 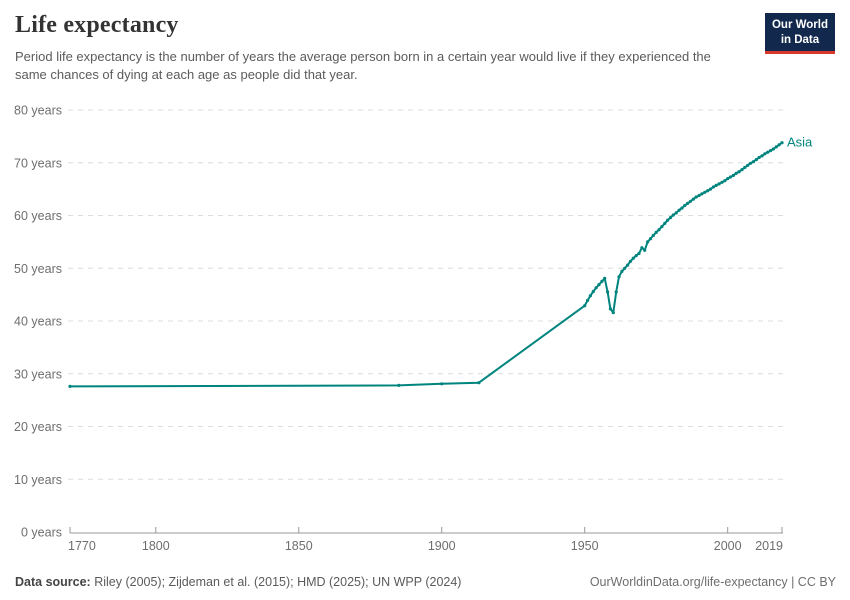 I want to click on owid-logo-line1: Our World, so click(x=799, y=25).